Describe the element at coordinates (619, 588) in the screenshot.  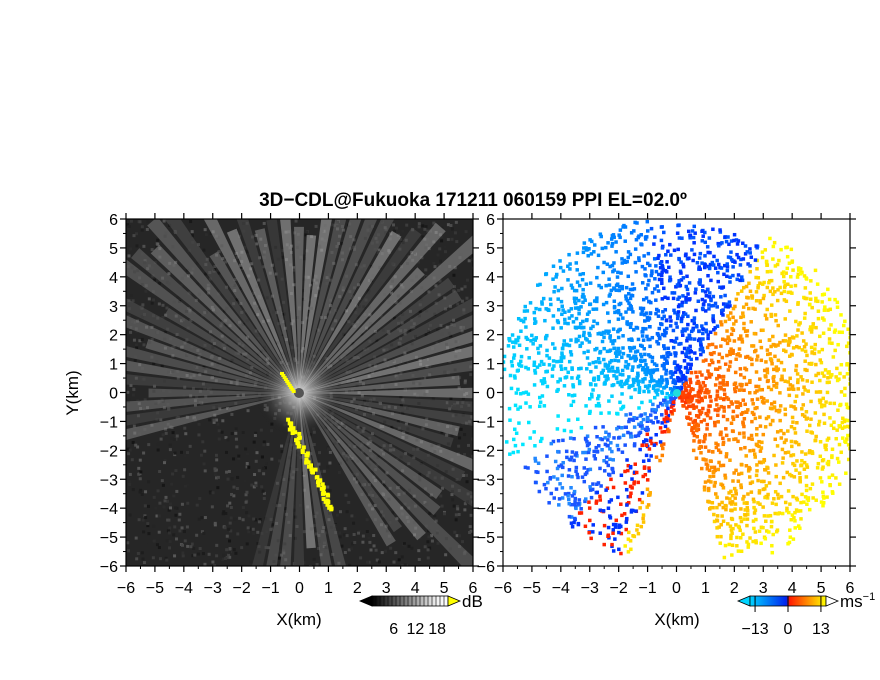
I see `x-tick-label: −2` at that location.